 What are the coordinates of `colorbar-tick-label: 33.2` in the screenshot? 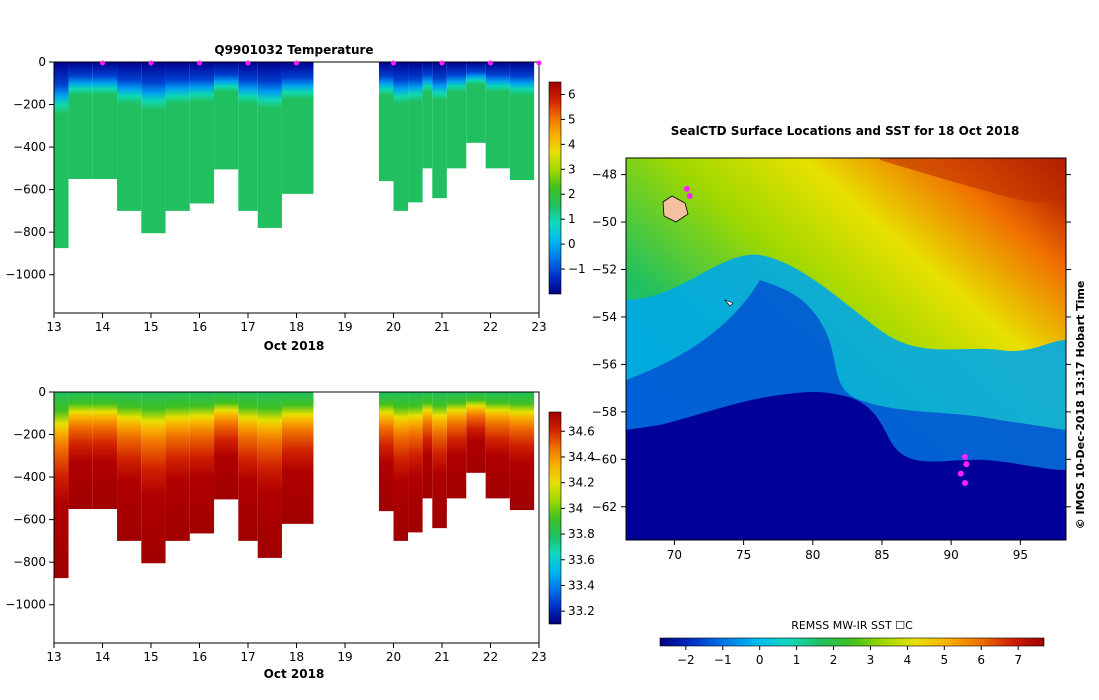 It's located at (581, 611).